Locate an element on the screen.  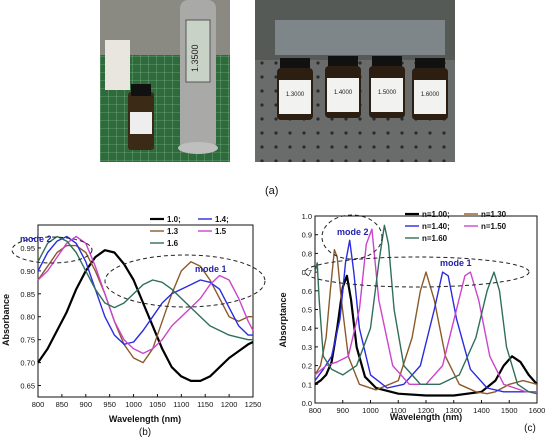
x-tick-label: 1150 is located at coordinates (205, 404).